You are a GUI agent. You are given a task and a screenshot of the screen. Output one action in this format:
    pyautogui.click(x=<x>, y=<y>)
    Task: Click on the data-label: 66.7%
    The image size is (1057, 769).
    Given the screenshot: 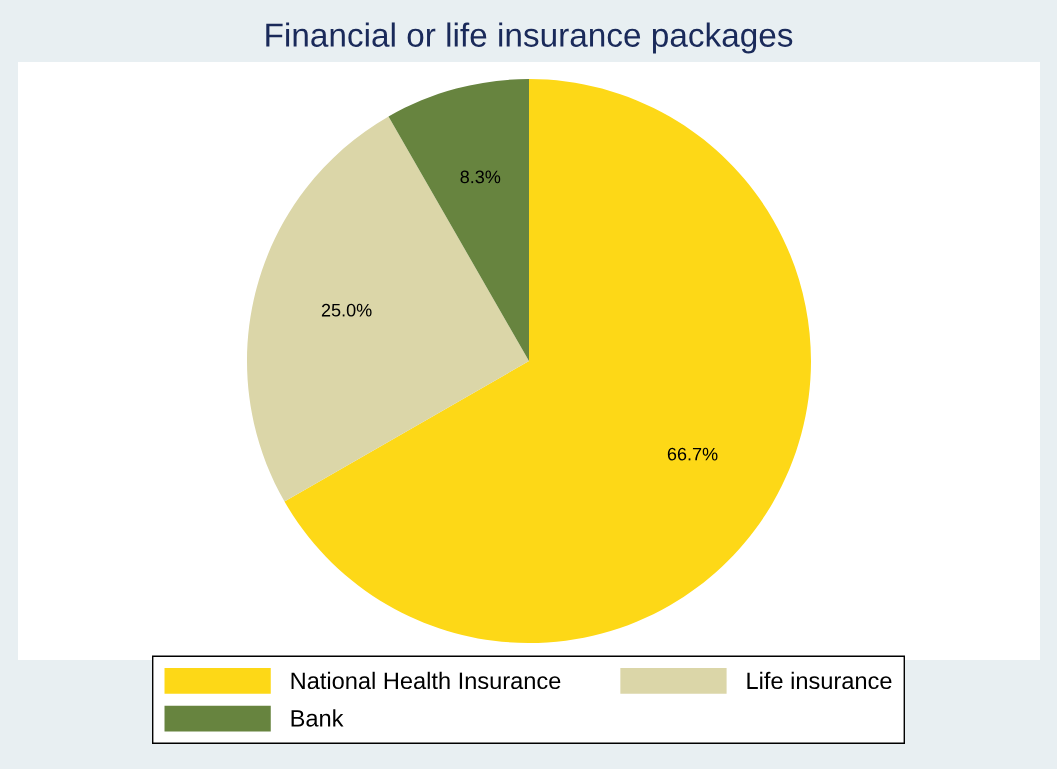 What is the action you would take?
    pyautogui.click(x=692, y=454)
    